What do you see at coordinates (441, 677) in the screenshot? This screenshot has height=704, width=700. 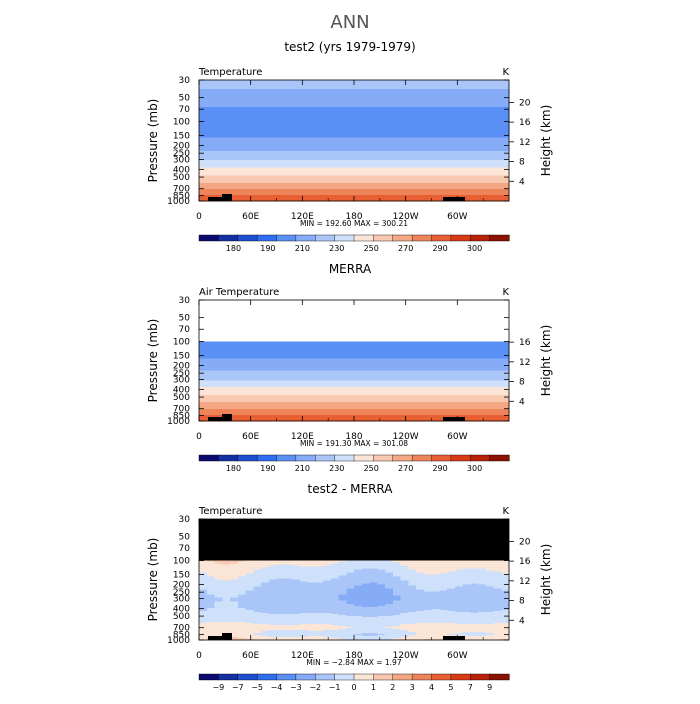 I see `colorbar-swatch` at bounding box center [441, 677].